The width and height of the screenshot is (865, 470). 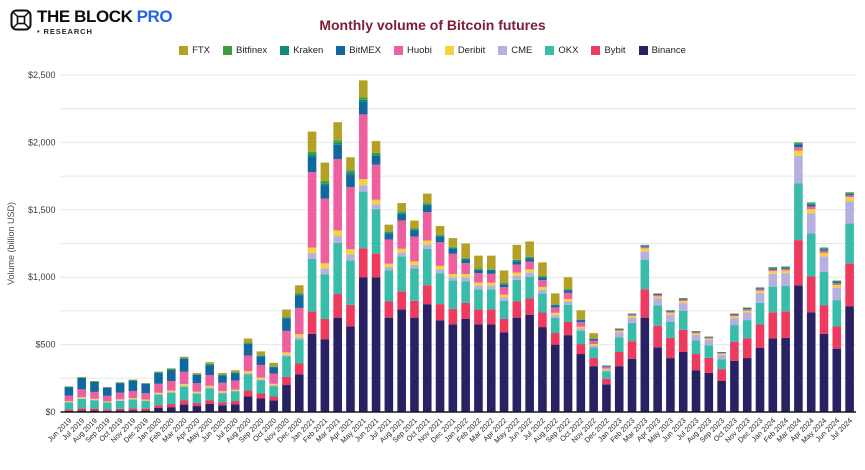 I want to click on legend-item-ftx: FTX, so click(x=194, y=50).